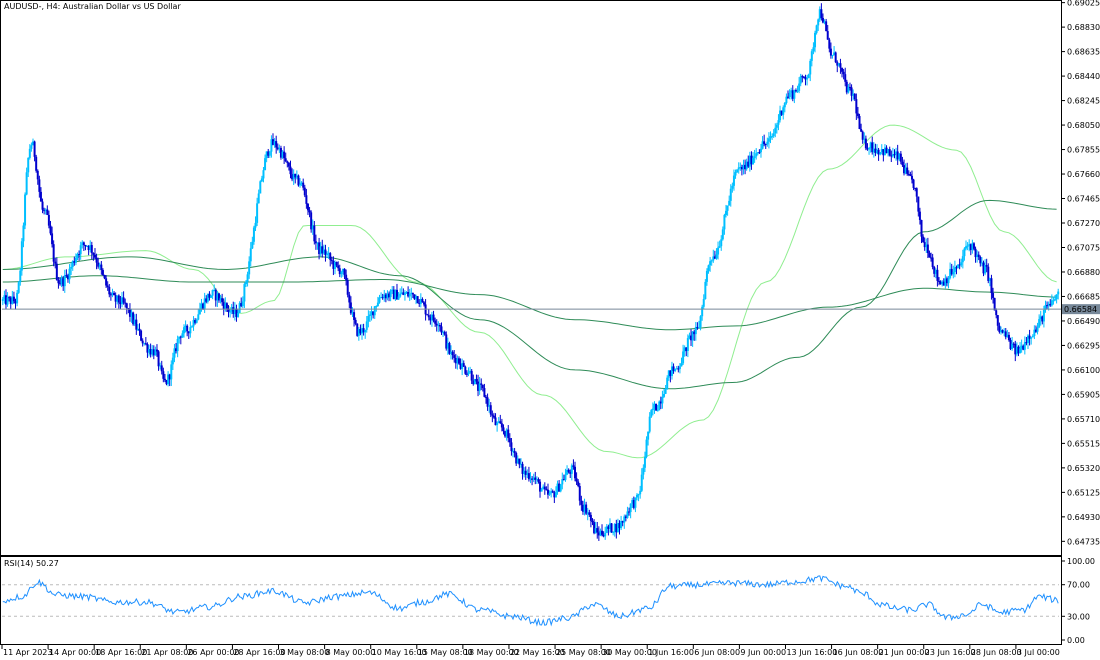 This screenshot has width=1100, height=660. Describe the element at coordinates (529, 303) in the screenshot. I see `sma-slow-line` at that location.